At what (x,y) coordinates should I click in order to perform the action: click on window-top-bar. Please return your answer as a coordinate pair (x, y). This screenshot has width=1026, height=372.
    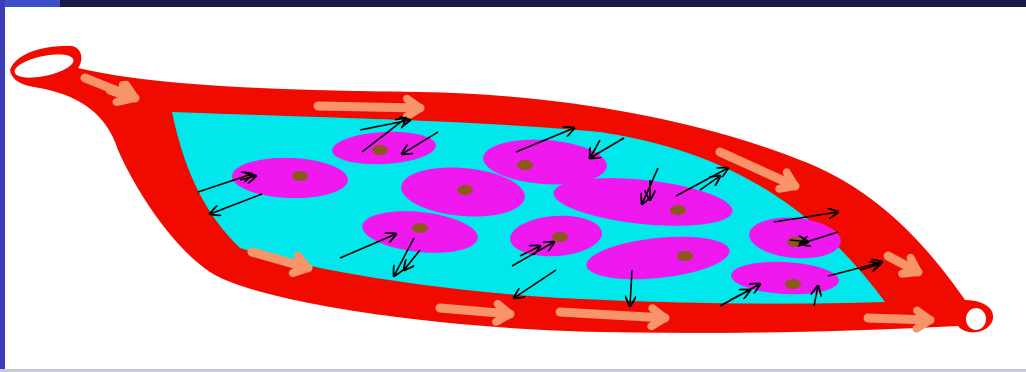
    Looking at the image, I should click on (513, 3).